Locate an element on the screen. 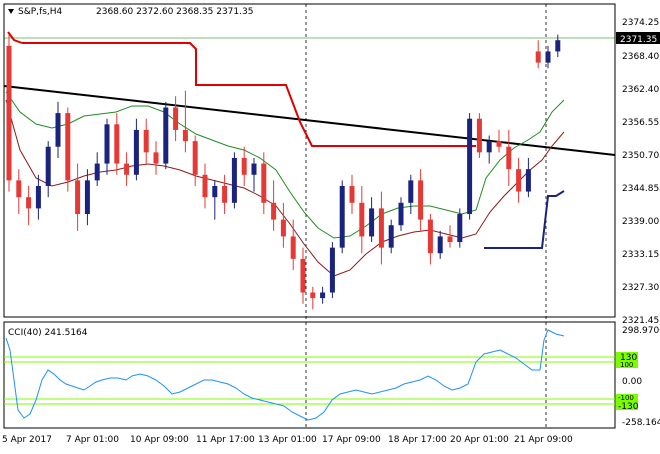  triangle-down-icon is located at coordinates (11, 11).